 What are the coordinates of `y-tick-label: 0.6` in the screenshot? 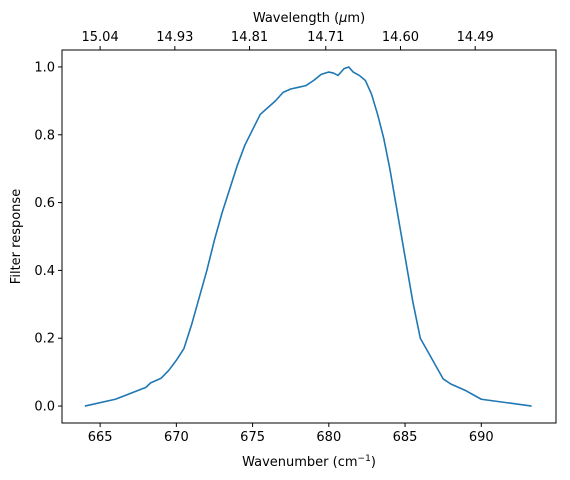 It's located at (44, 203).